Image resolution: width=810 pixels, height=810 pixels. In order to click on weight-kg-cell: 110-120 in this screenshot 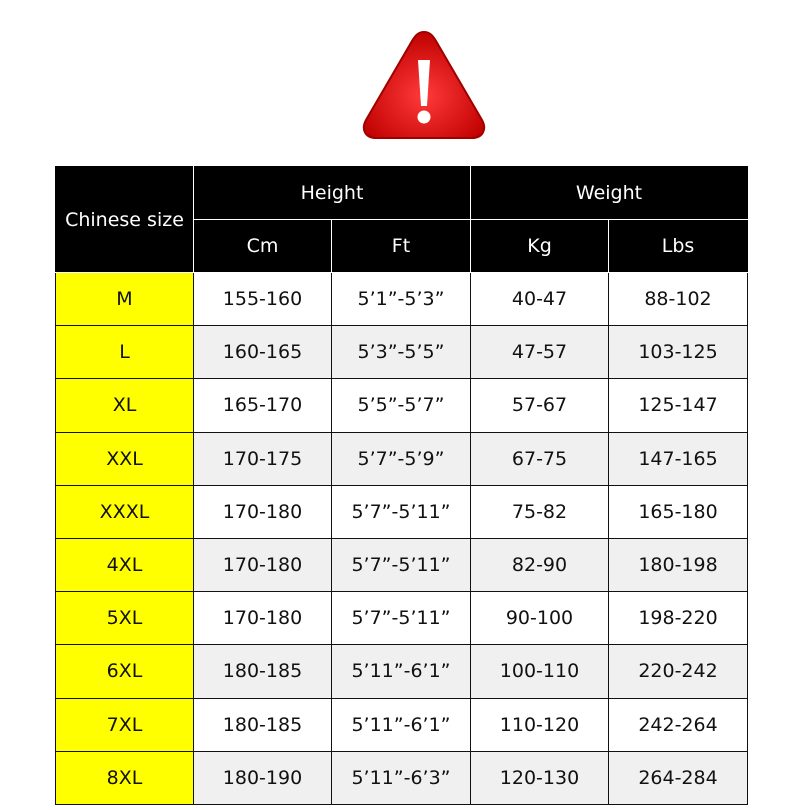, I will do `click(539, 724)`.